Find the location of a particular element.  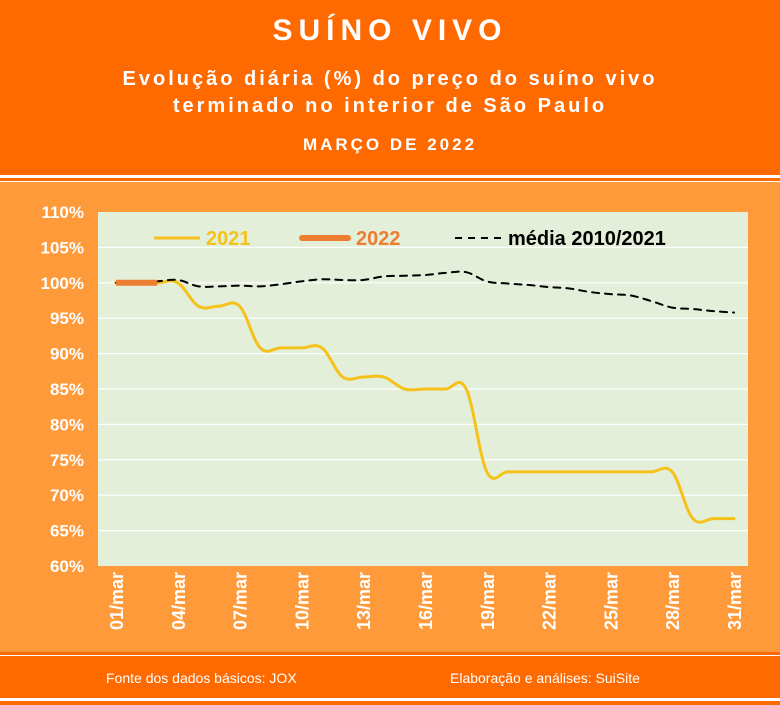

y-tick-label: 70% is located at coordinates (67, 495).